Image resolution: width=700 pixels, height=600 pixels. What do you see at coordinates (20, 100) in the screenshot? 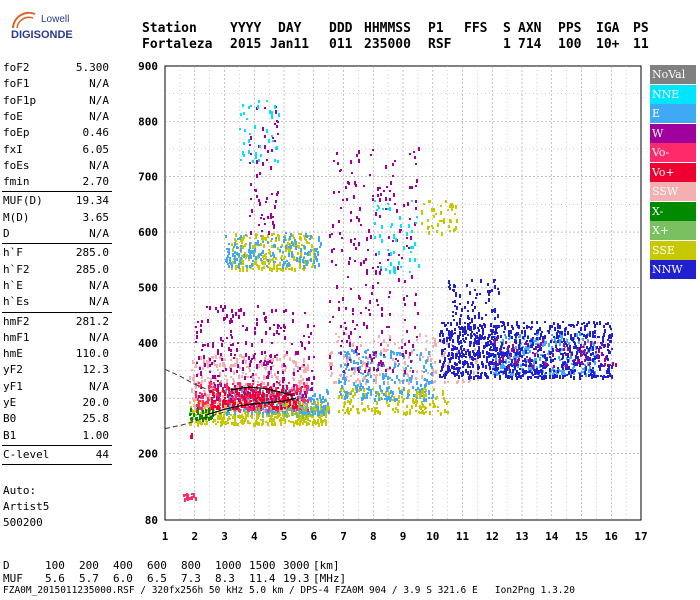
I see `param-name: foF1p` at bounding box center [20, 100].